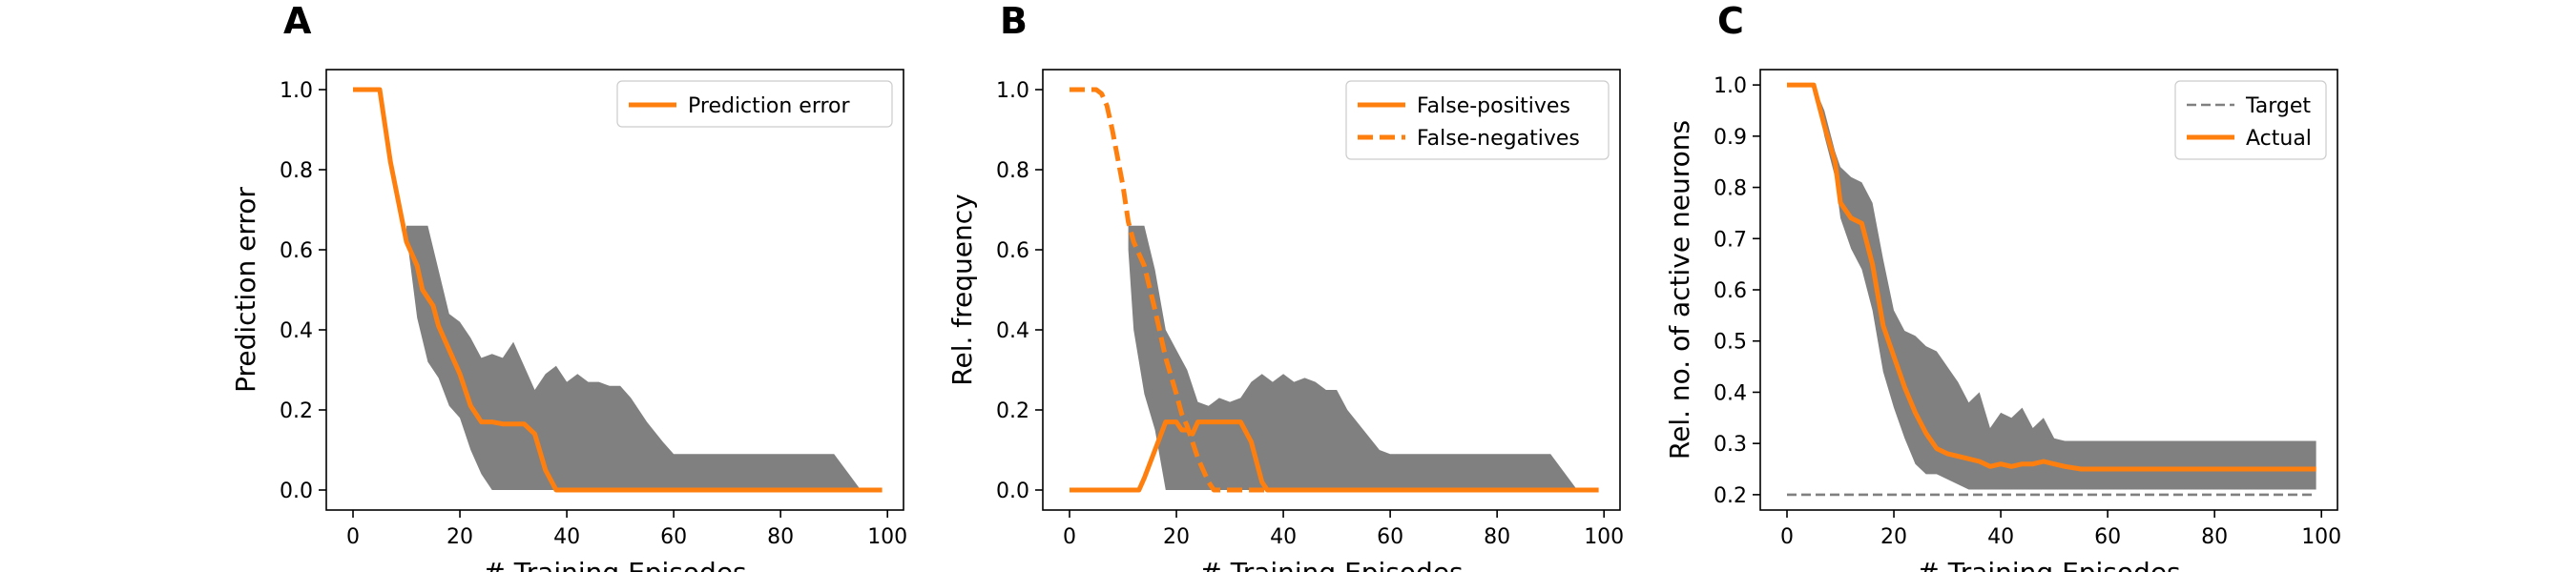 Image resolution: width=2576 pixels, height=572 pixels. I want to click on series-line-false-negatives, so click(1334, 290).